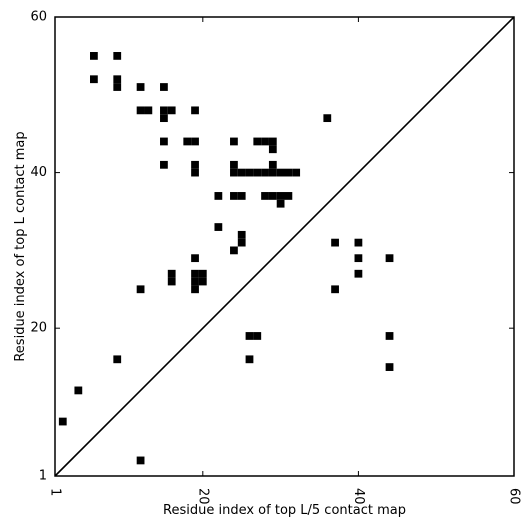 The image size is (531, 531). Describe the element at coordinates (38, 17) in the screenshot. I see `y-tick-label-3: 60` at that location.